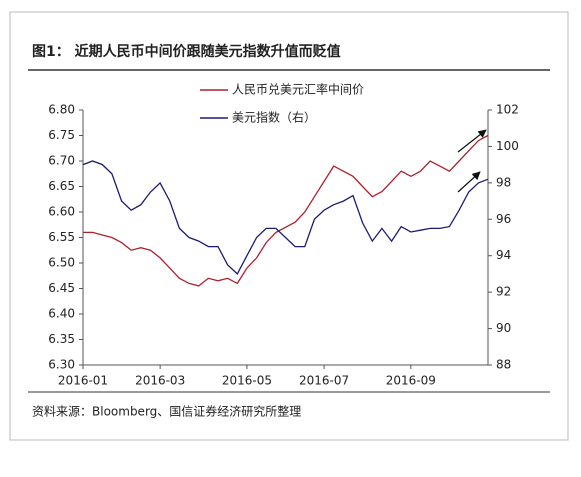 This screenshot has height=477, width=581. What do you see at coordinates (503, 292) in the screenshot?
I see `y2-tick-label: 92` at bounding box center [503, 292].